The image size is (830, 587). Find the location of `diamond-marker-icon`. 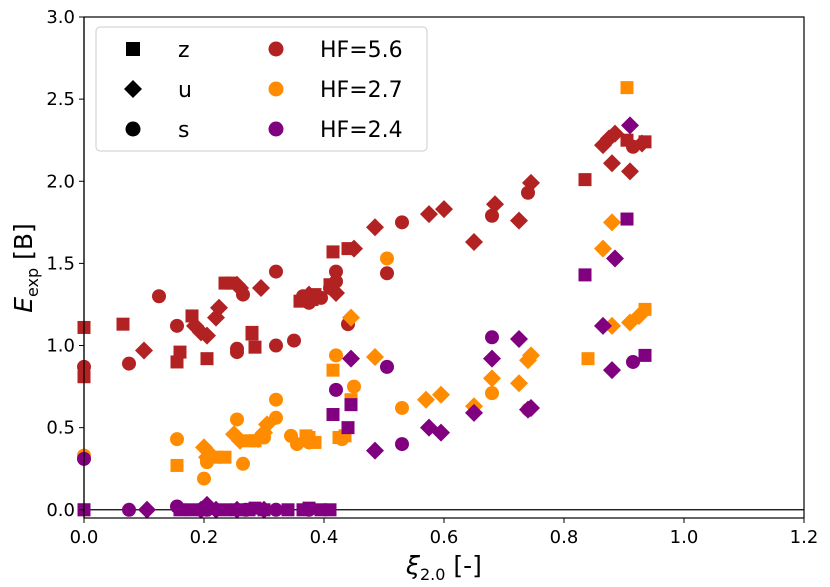

diamond-marker-icon is located at coordinates (133, 89).